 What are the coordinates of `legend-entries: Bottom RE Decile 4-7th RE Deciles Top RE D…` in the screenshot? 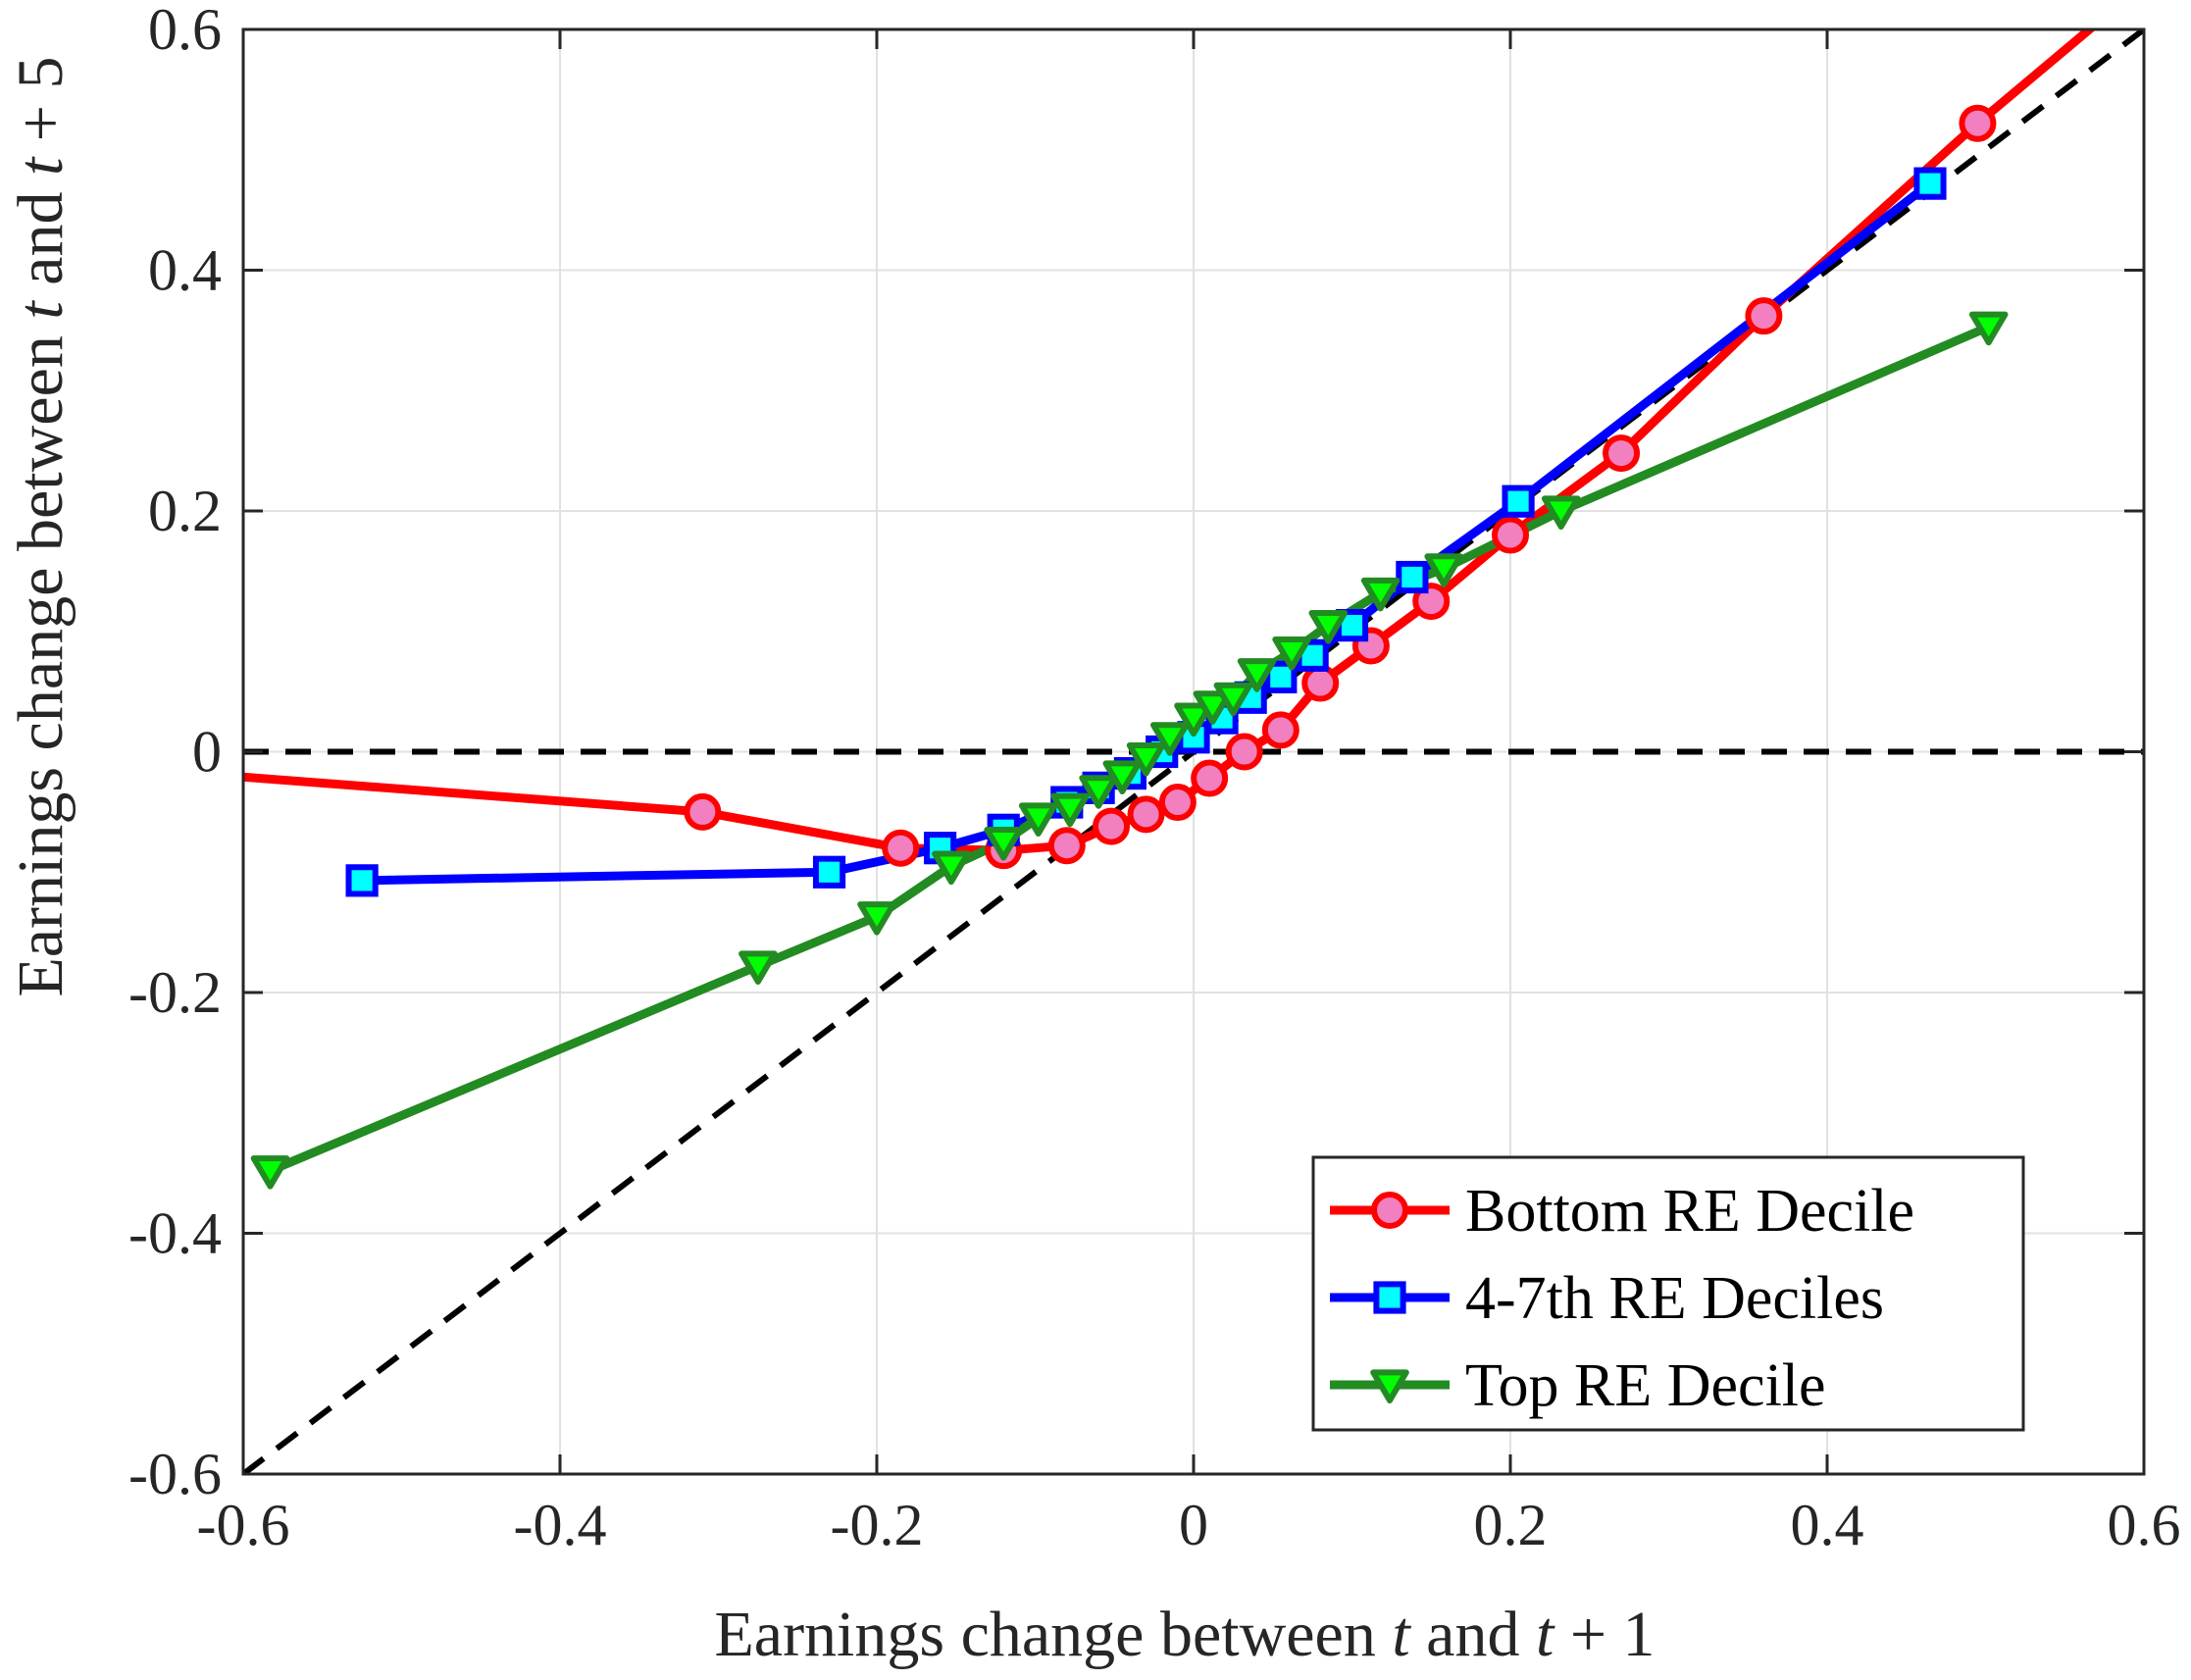 It's located at (1622, 1298).